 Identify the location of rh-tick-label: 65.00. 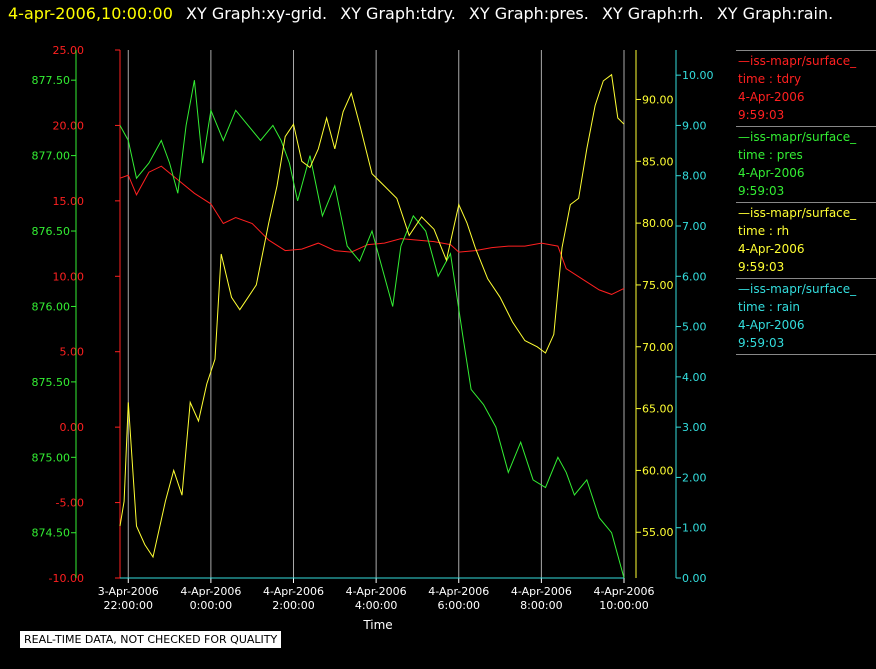
(658, 409).